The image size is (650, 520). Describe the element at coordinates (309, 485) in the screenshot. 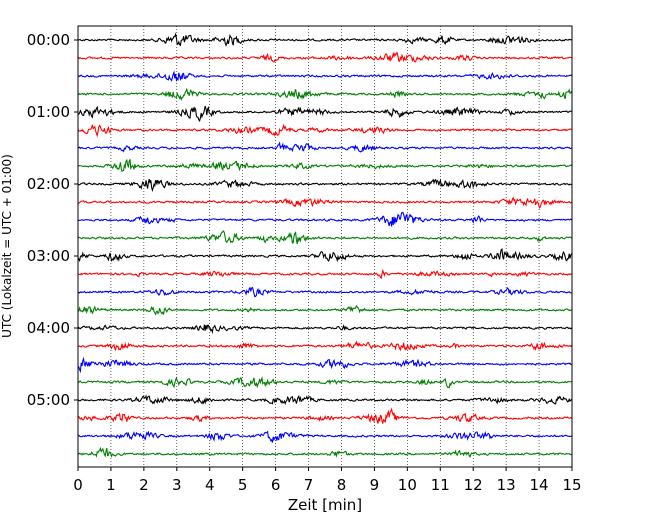

I see `x-tick-label: 7` at that location.